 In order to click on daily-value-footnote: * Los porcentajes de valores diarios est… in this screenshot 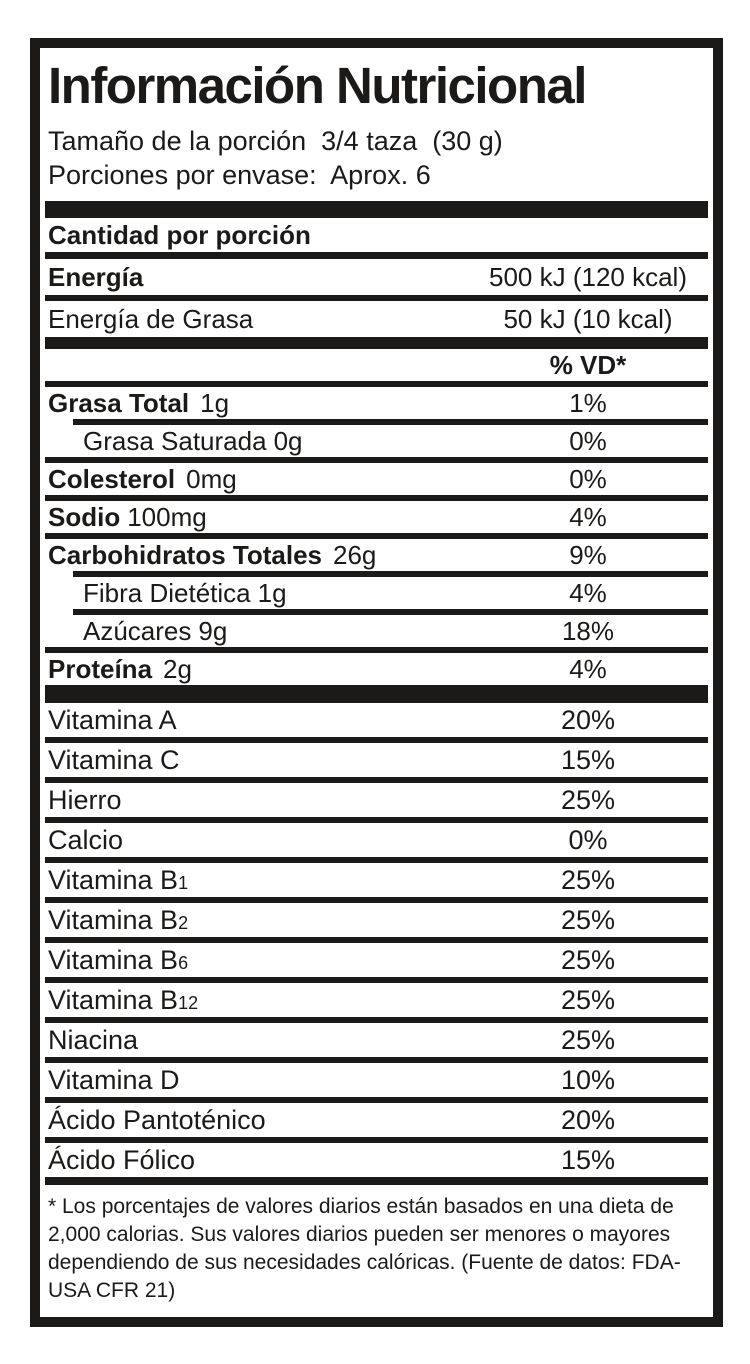, I will do `click(364, 1248)`.